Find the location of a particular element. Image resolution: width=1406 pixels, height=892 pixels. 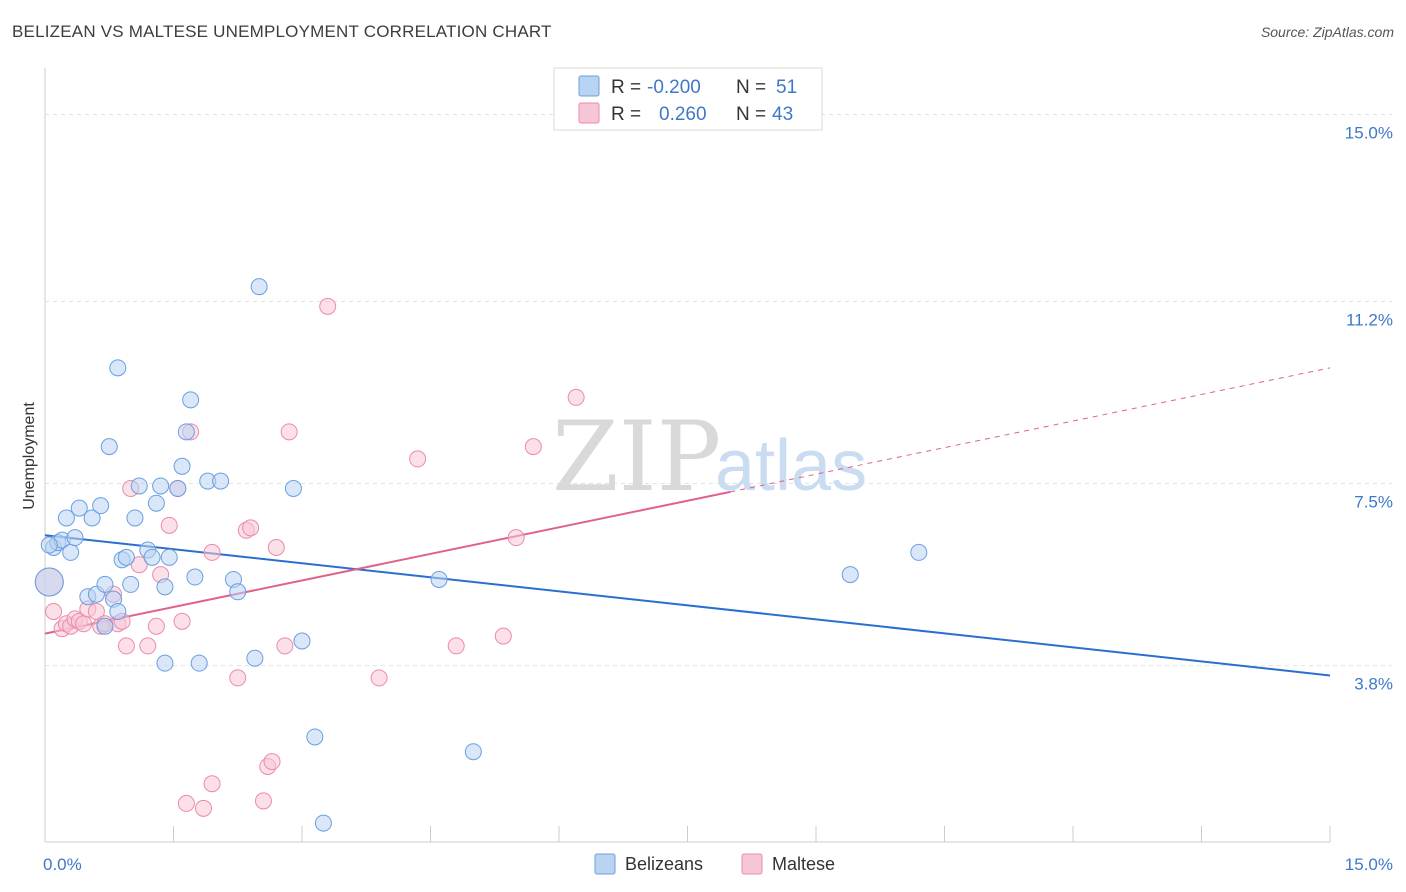

legend-r-label-1: R = is located at coordinates (626, 87).